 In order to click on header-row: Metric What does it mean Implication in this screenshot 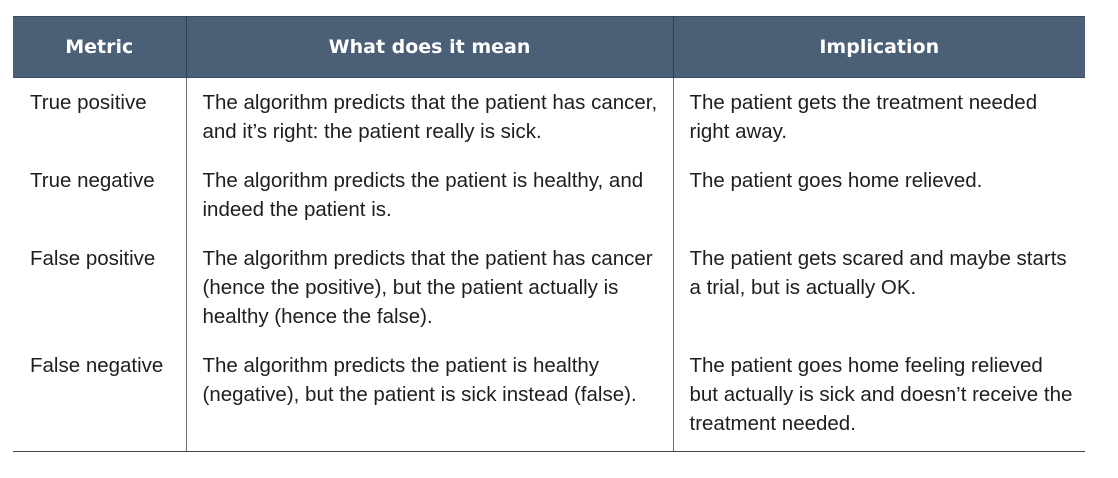, I will do `click(549, 47)`.